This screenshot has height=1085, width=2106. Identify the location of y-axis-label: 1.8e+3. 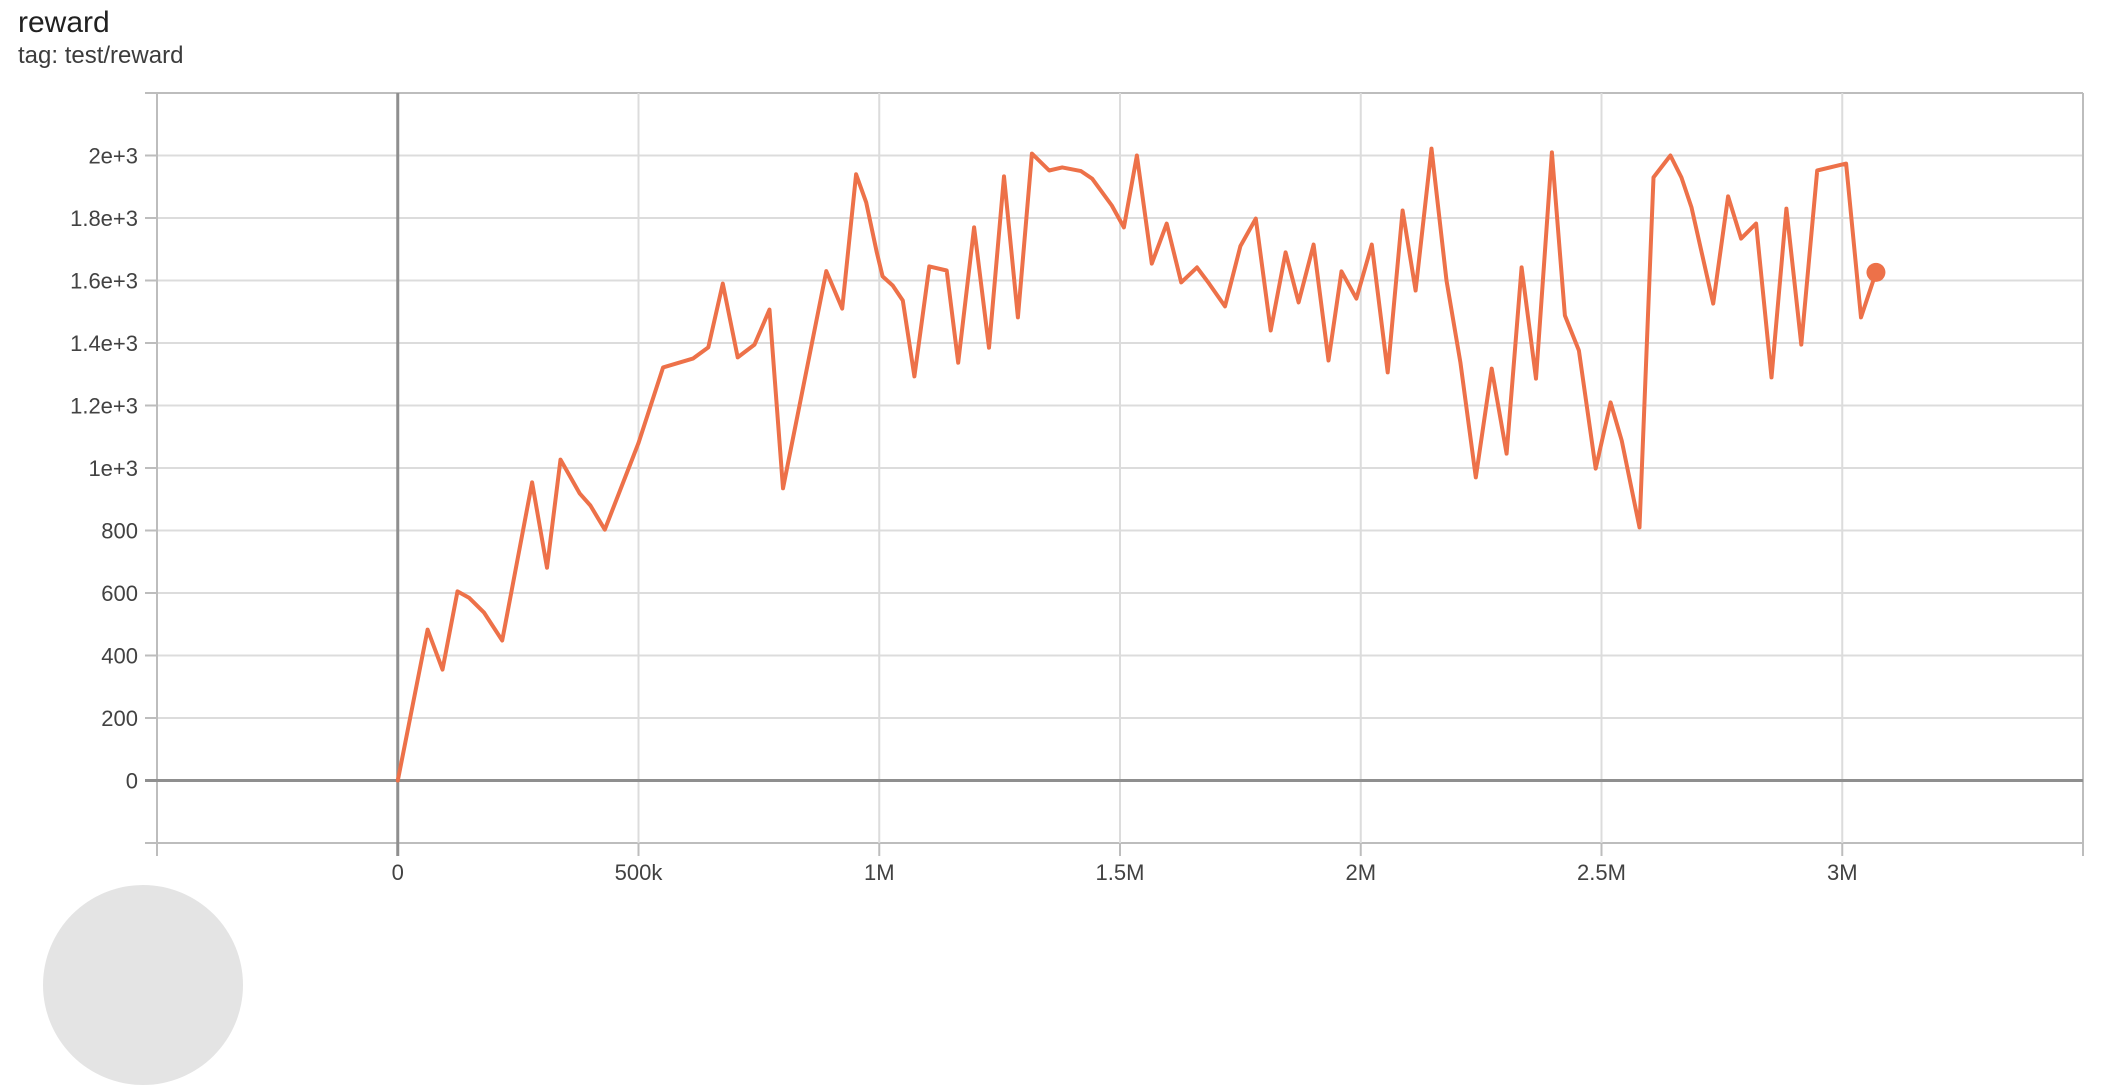
(104, 218).